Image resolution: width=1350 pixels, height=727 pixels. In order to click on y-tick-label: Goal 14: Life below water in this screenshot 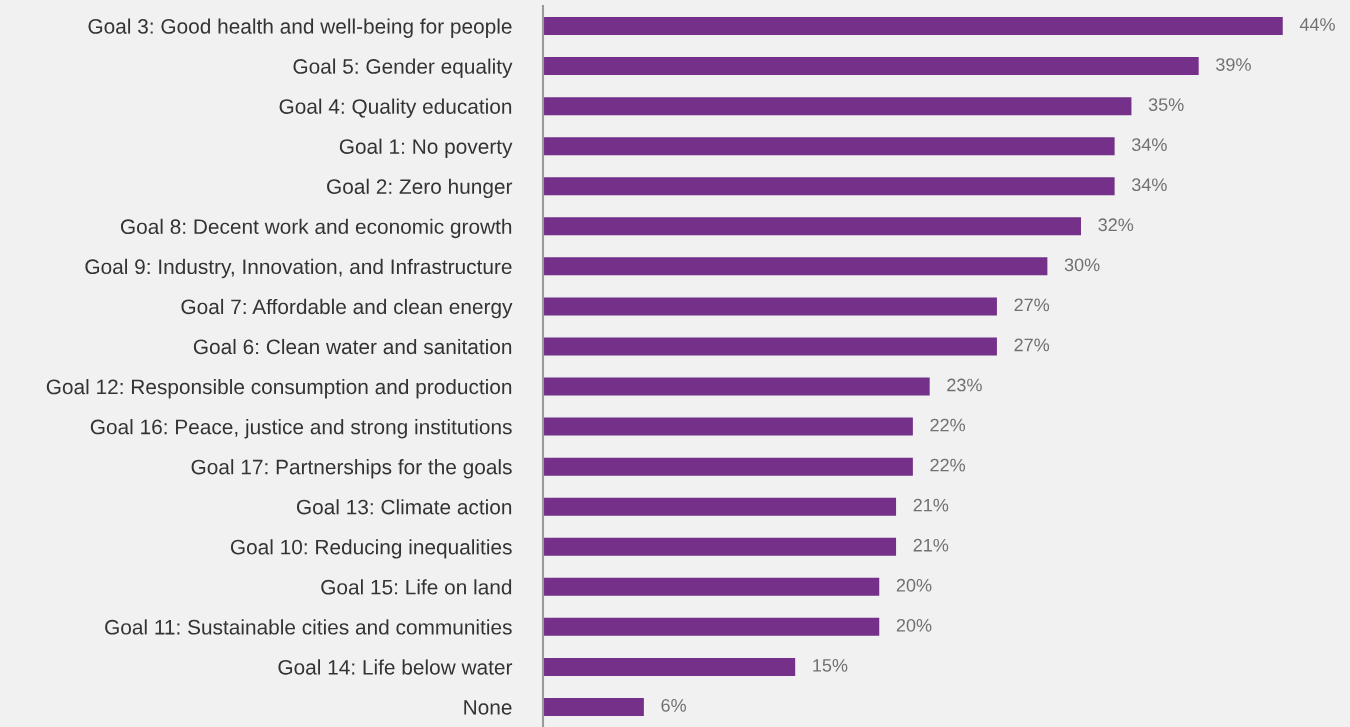, I will do `click(395, 667)`.